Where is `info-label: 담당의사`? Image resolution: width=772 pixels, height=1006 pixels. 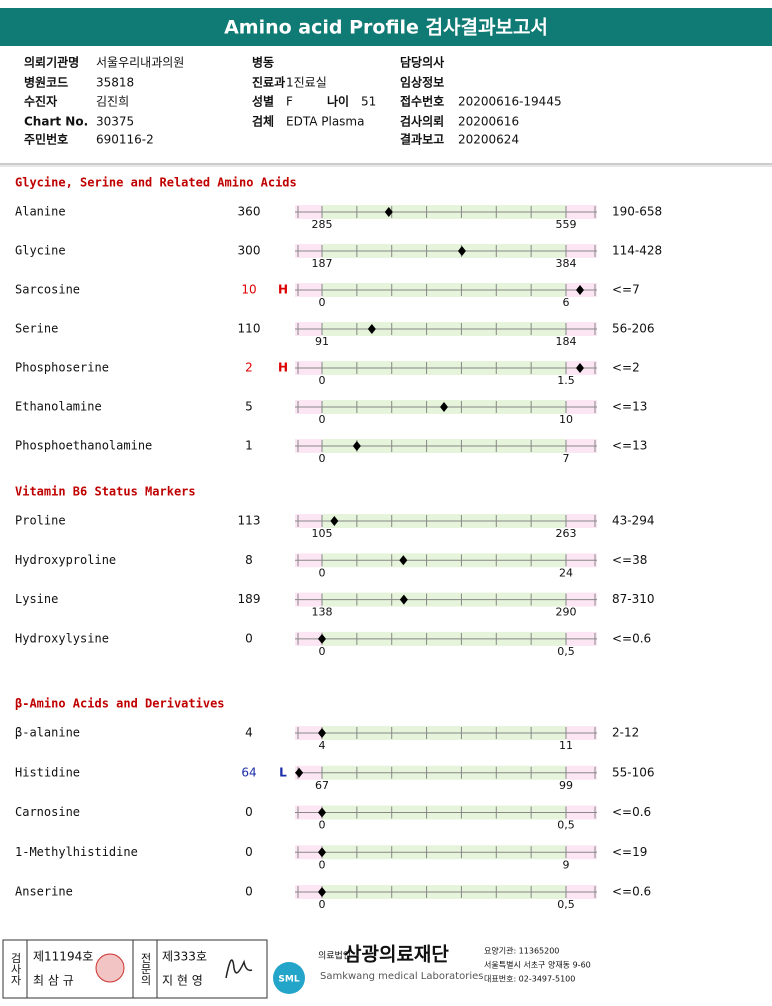
info-label: 담당의사 is located at coordinates (422, 62).